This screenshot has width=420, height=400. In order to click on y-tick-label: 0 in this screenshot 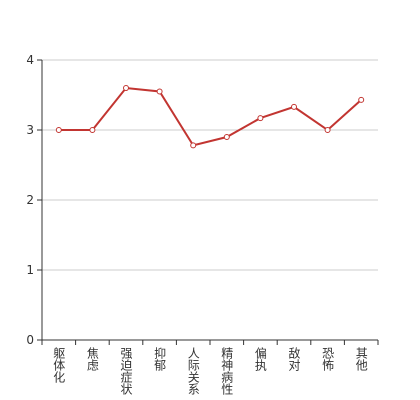, I will do `click(30, 340)`.